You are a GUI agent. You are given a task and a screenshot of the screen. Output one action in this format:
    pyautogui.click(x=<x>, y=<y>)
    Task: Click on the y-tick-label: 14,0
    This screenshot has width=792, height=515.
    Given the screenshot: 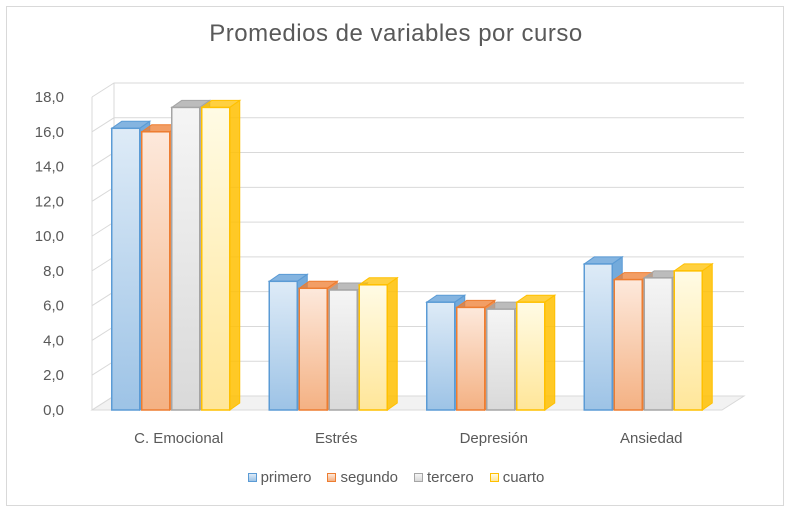 What is the action you would take?
    pyautogui.click(x=49, y=167)
    